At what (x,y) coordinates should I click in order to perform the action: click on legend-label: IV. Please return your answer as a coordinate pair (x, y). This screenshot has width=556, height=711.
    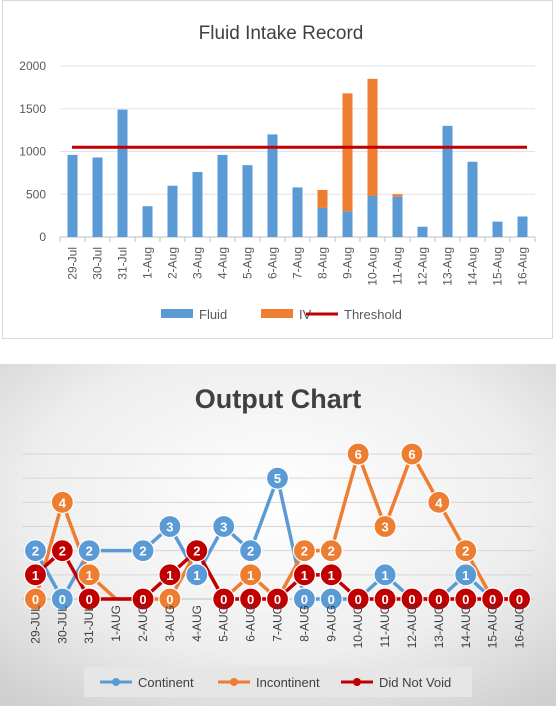
    Looking at the image, I should click on (305, 314).